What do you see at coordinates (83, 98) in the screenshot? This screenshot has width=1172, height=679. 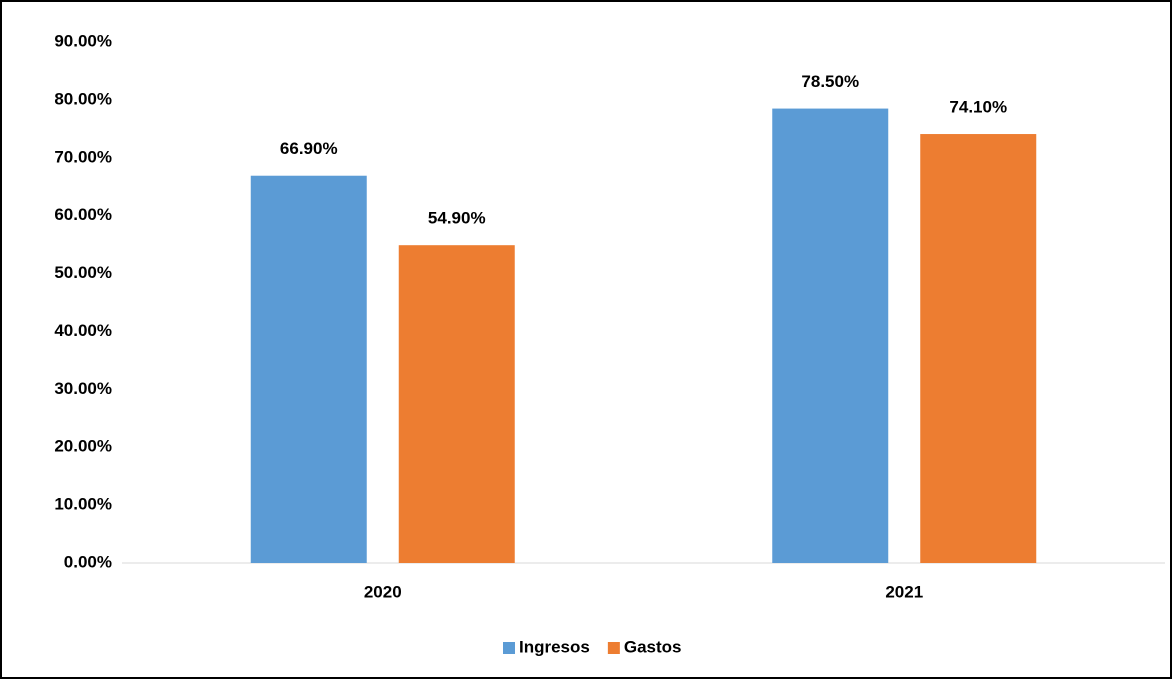 I see `y-tick-label: 80.00%` at bounding box center [83, 98].